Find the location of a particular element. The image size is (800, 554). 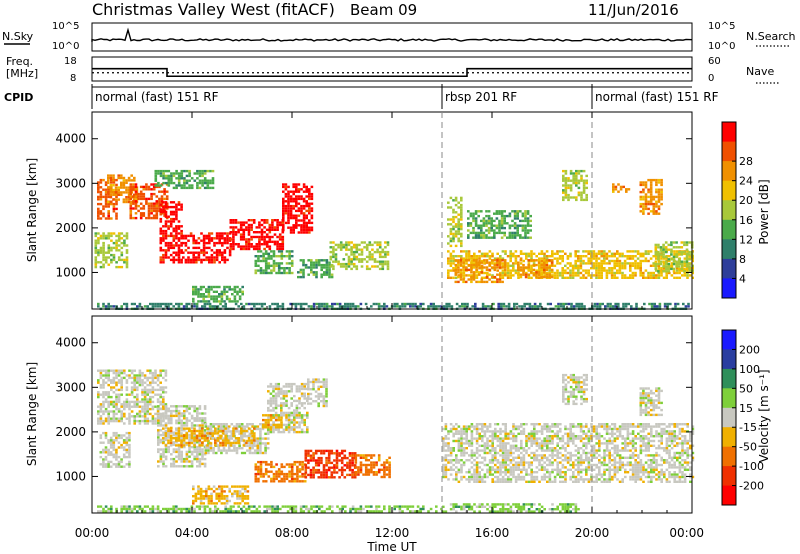

cpid-segment-label: normal (fast) 151 RF is located at coordinates (657, 97).